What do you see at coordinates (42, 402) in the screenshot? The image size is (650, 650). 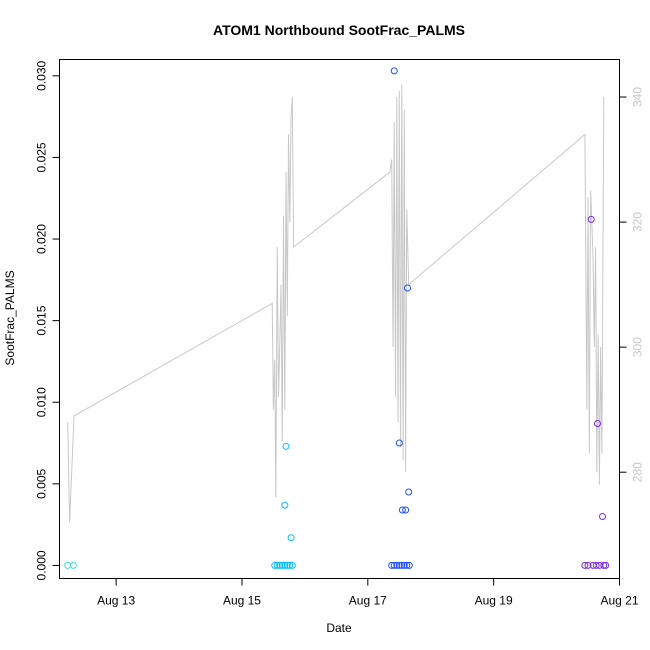 I see `y-tick-label: 0.010` at bounding box center [42, 402].